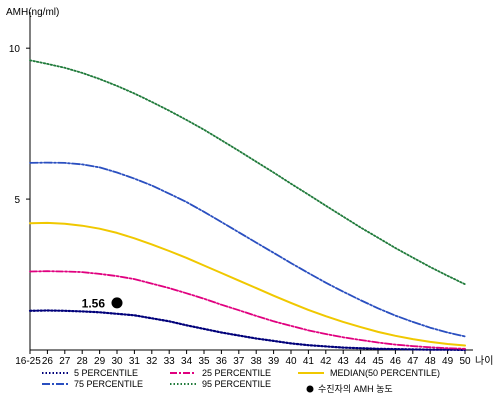 The height and width of the screenshot is (400, 500). Describe the element at coordinates (465, 361) in the screenshot. I see `x-tick-label: 50` at that location.